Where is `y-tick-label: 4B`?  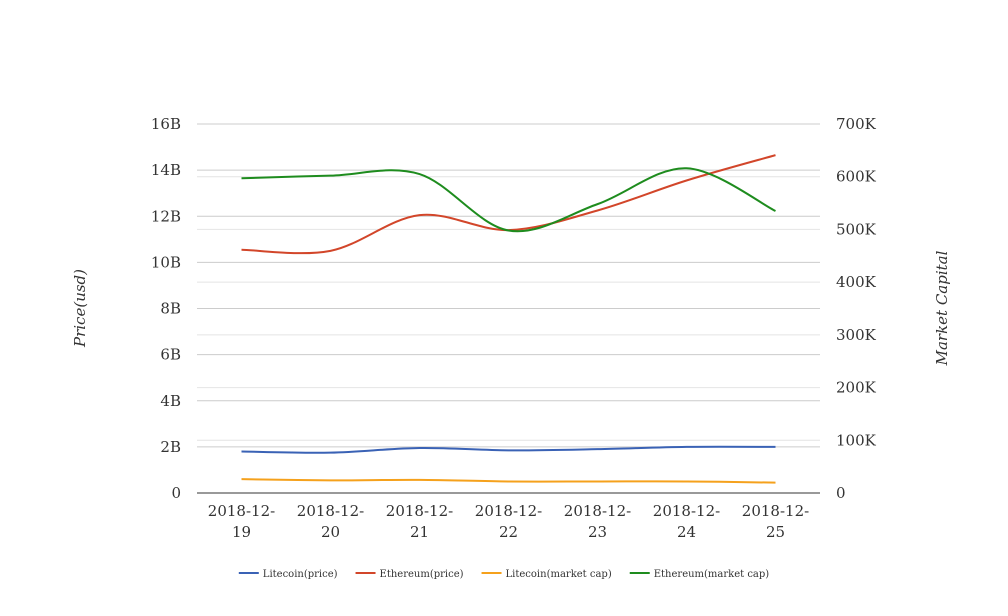
y-tick-label: 4B is located at coordinates (170, 401).